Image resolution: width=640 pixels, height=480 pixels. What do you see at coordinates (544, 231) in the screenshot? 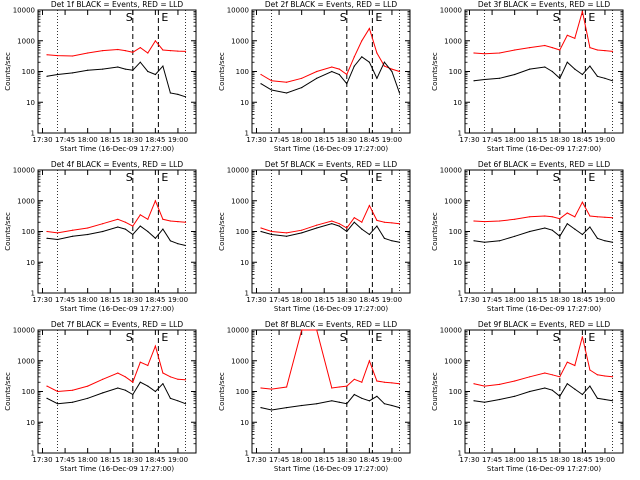
I see `plot-frame` at bounding box center [544, 231].